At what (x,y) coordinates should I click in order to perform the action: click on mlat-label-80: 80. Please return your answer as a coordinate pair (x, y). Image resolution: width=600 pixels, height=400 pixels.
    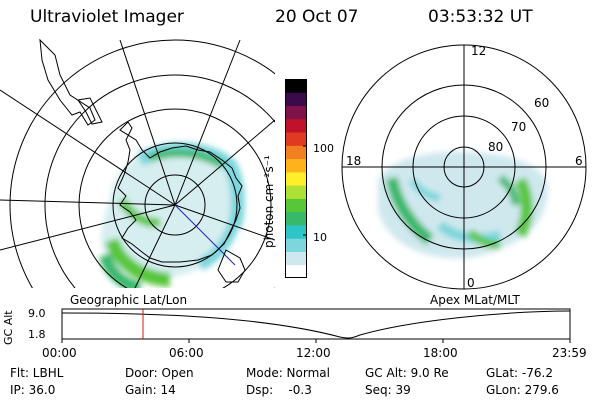
    Looking at the image, I should click on (496, 147).